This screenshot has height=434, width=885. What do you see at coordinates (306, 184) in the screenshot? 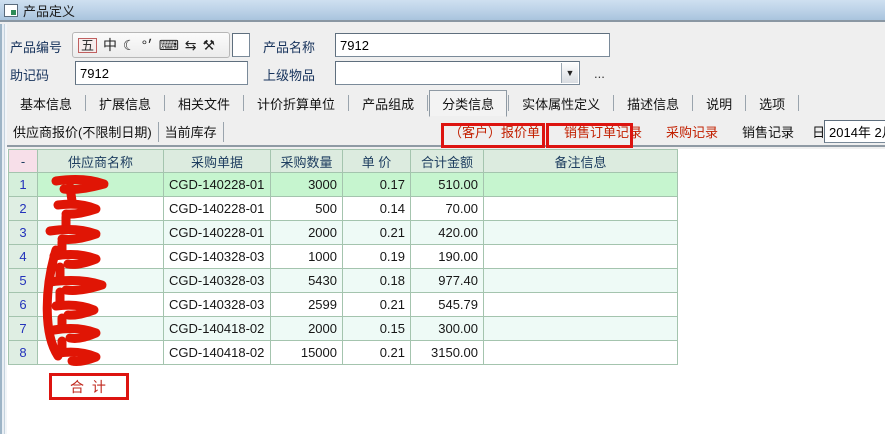
I see `cell-qty: 3000` at bounding box center [306, 184].